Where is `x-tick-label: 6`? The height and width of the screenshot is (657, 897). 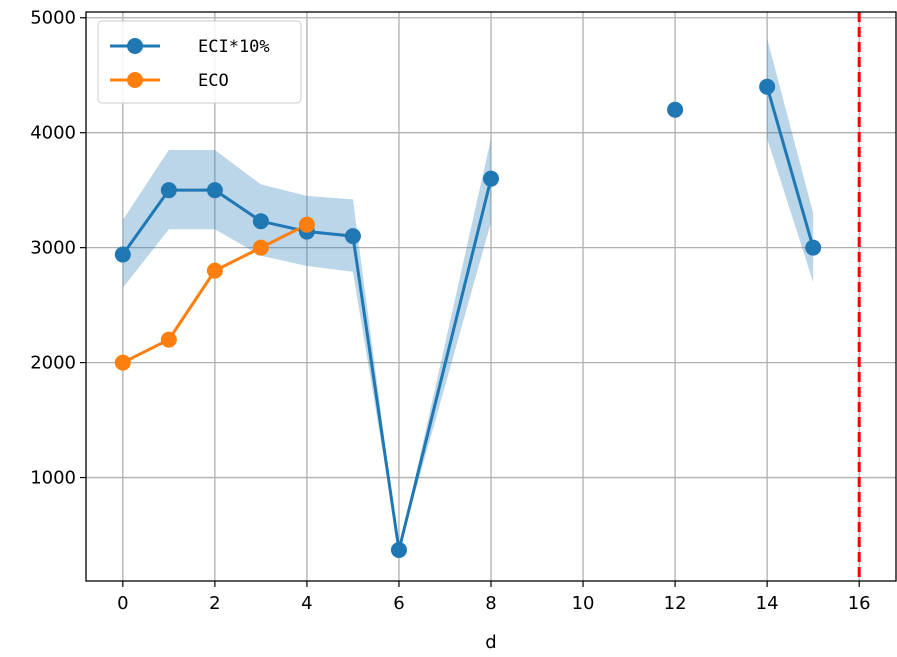
x-tick-label: 6 is located at coordinates (398, 603).